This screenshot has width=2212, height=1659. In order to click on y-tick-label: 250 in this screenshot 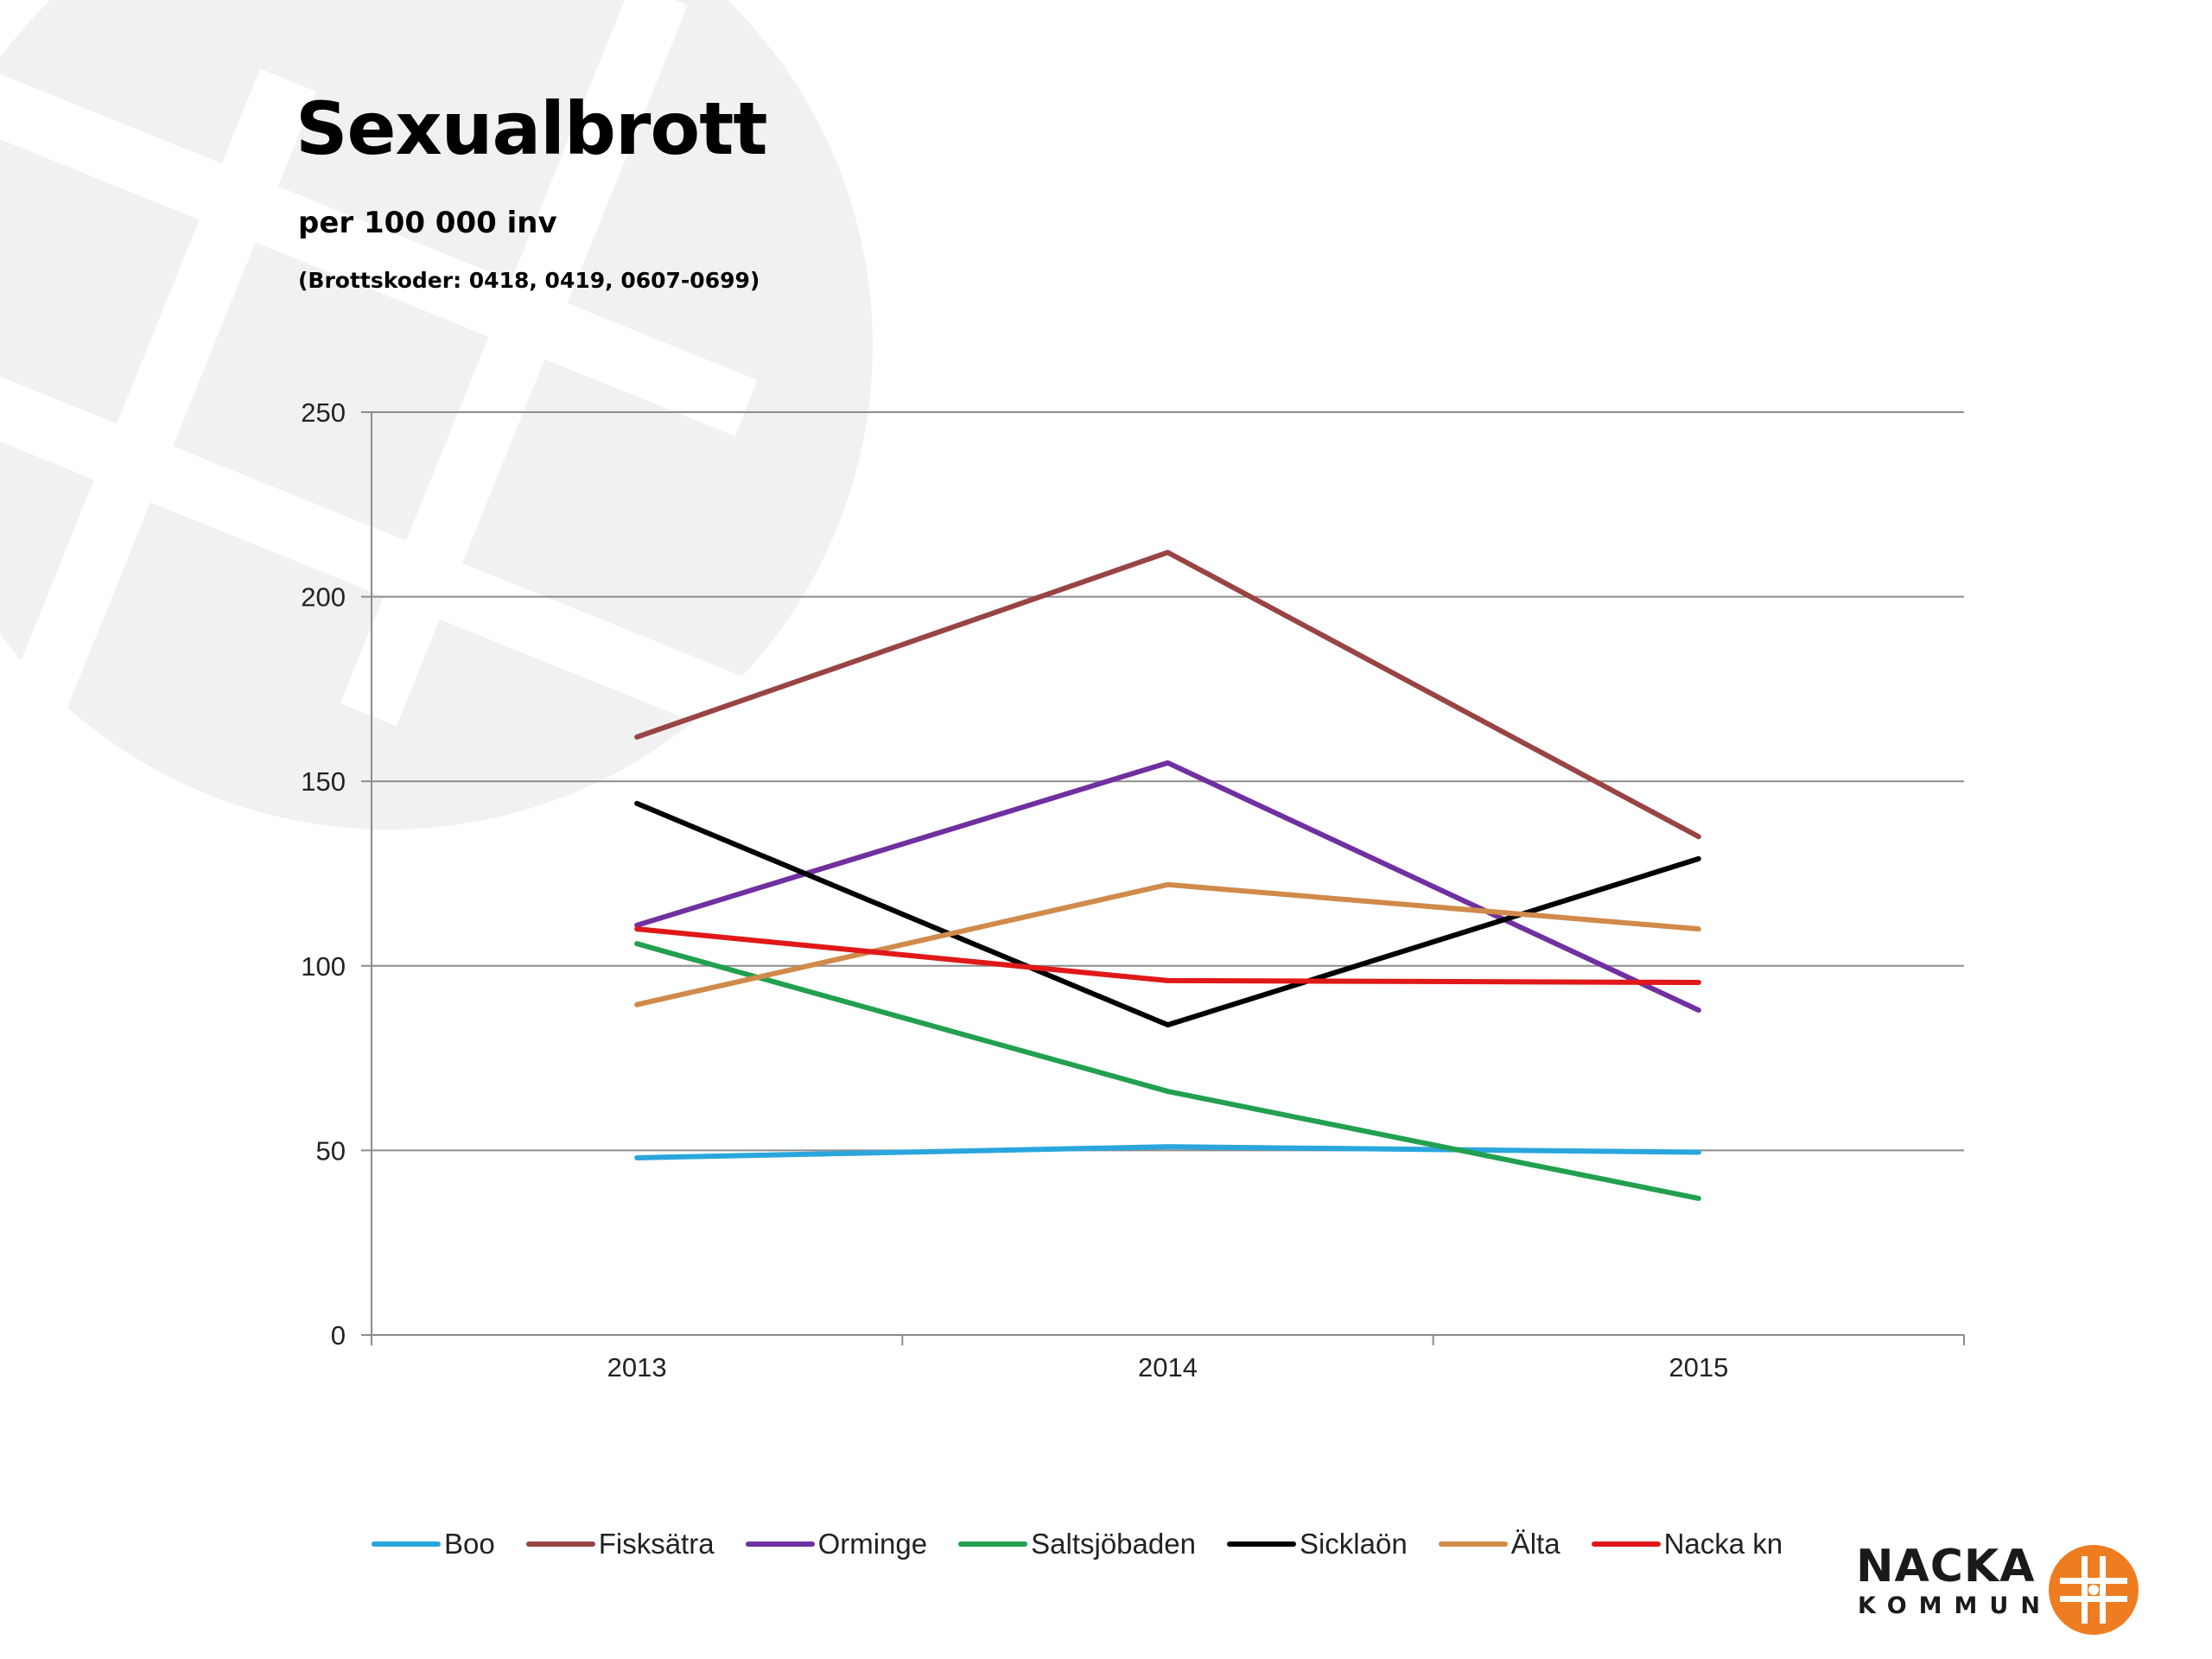, I will do `click(323, 412)`.